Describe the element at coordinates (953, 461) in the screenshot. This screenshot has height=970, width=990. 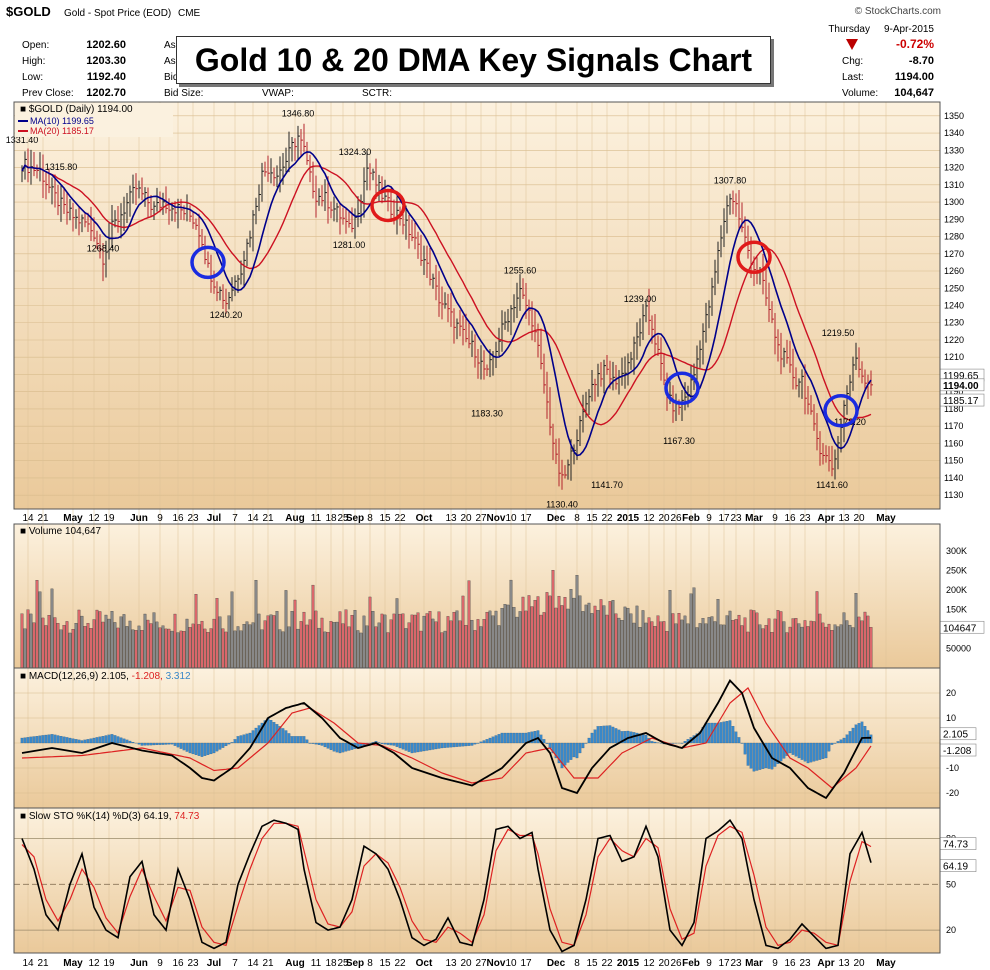
I see `price-tick-label: 1150` at that location.